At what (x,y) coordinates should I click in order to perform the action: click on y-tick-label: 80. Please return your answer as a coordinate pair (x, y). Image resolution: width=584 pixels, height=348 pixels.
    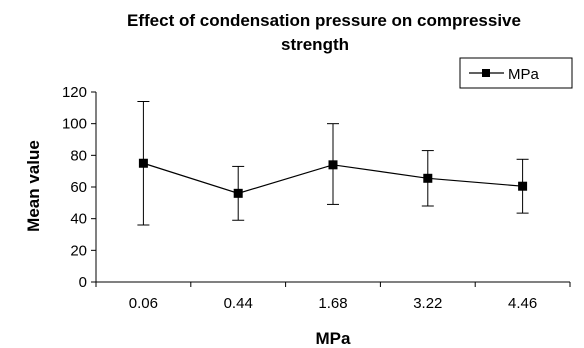
    Looking at the image, I should click on (78, 155).